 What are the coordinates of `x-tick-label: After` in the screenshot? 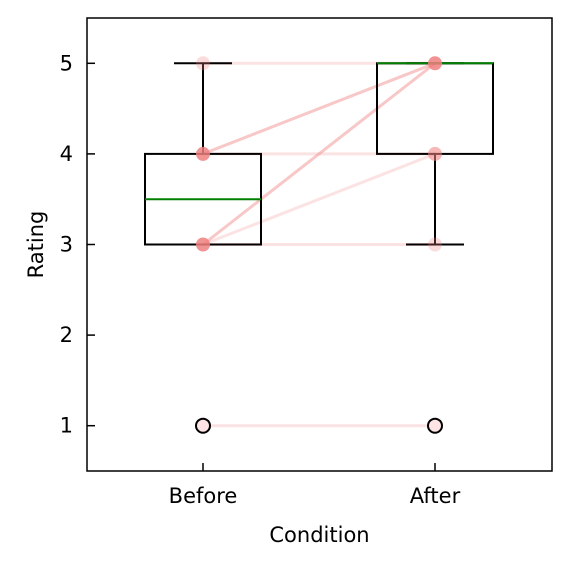 It's located at (435, 496).